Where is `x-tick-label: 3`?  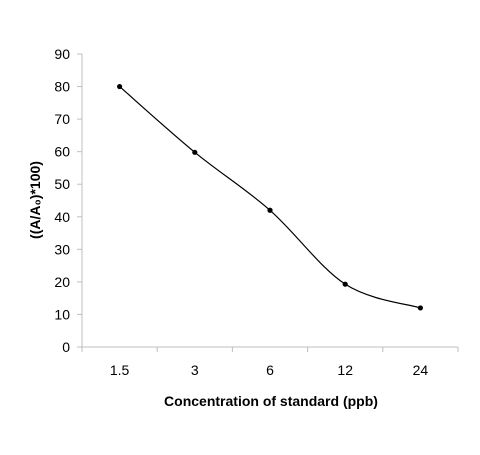
x-tick-label: 3 is located at coordinates (195, 370).